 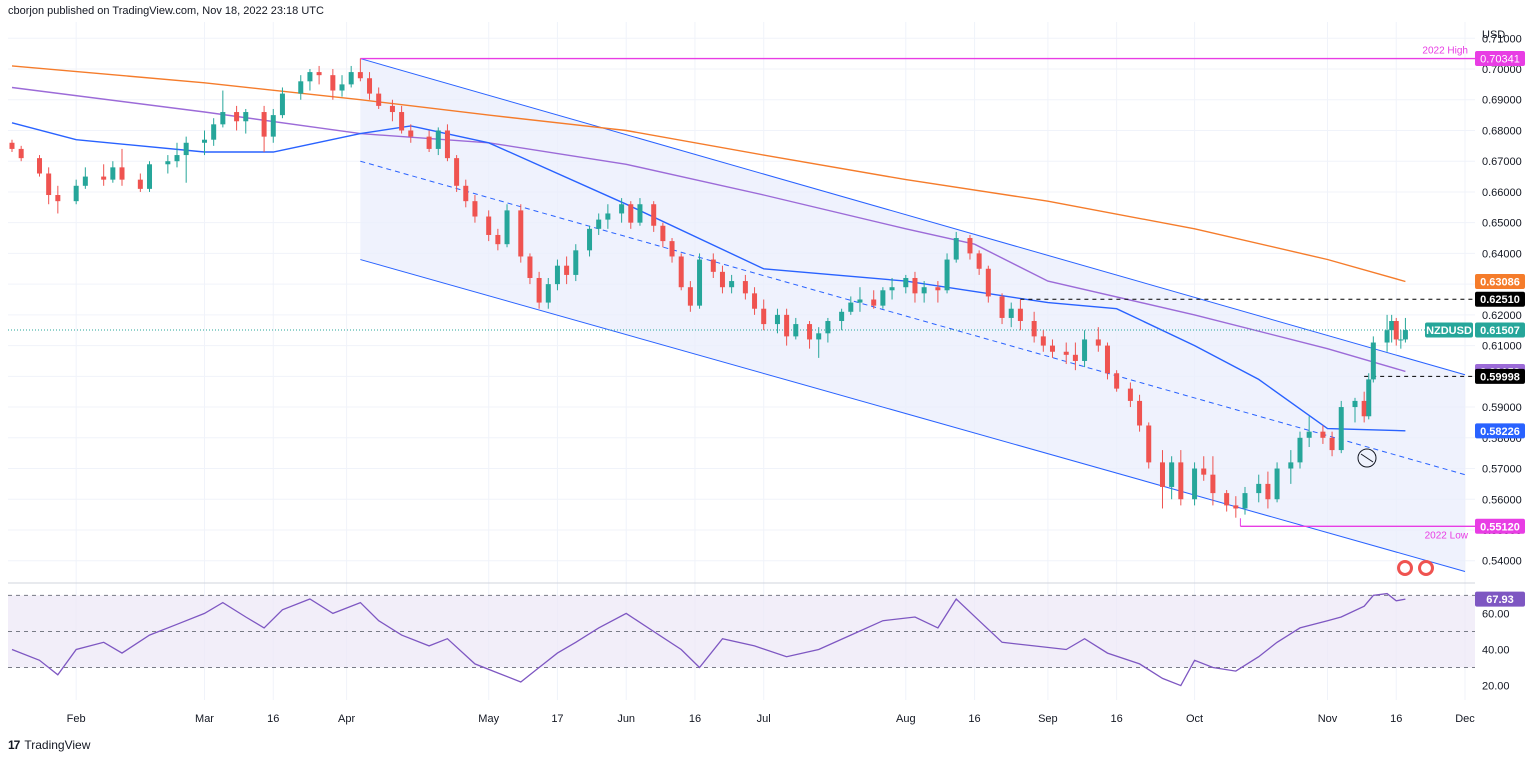 I want to click on price-tag-resistance, so click(x=1500, y=299).